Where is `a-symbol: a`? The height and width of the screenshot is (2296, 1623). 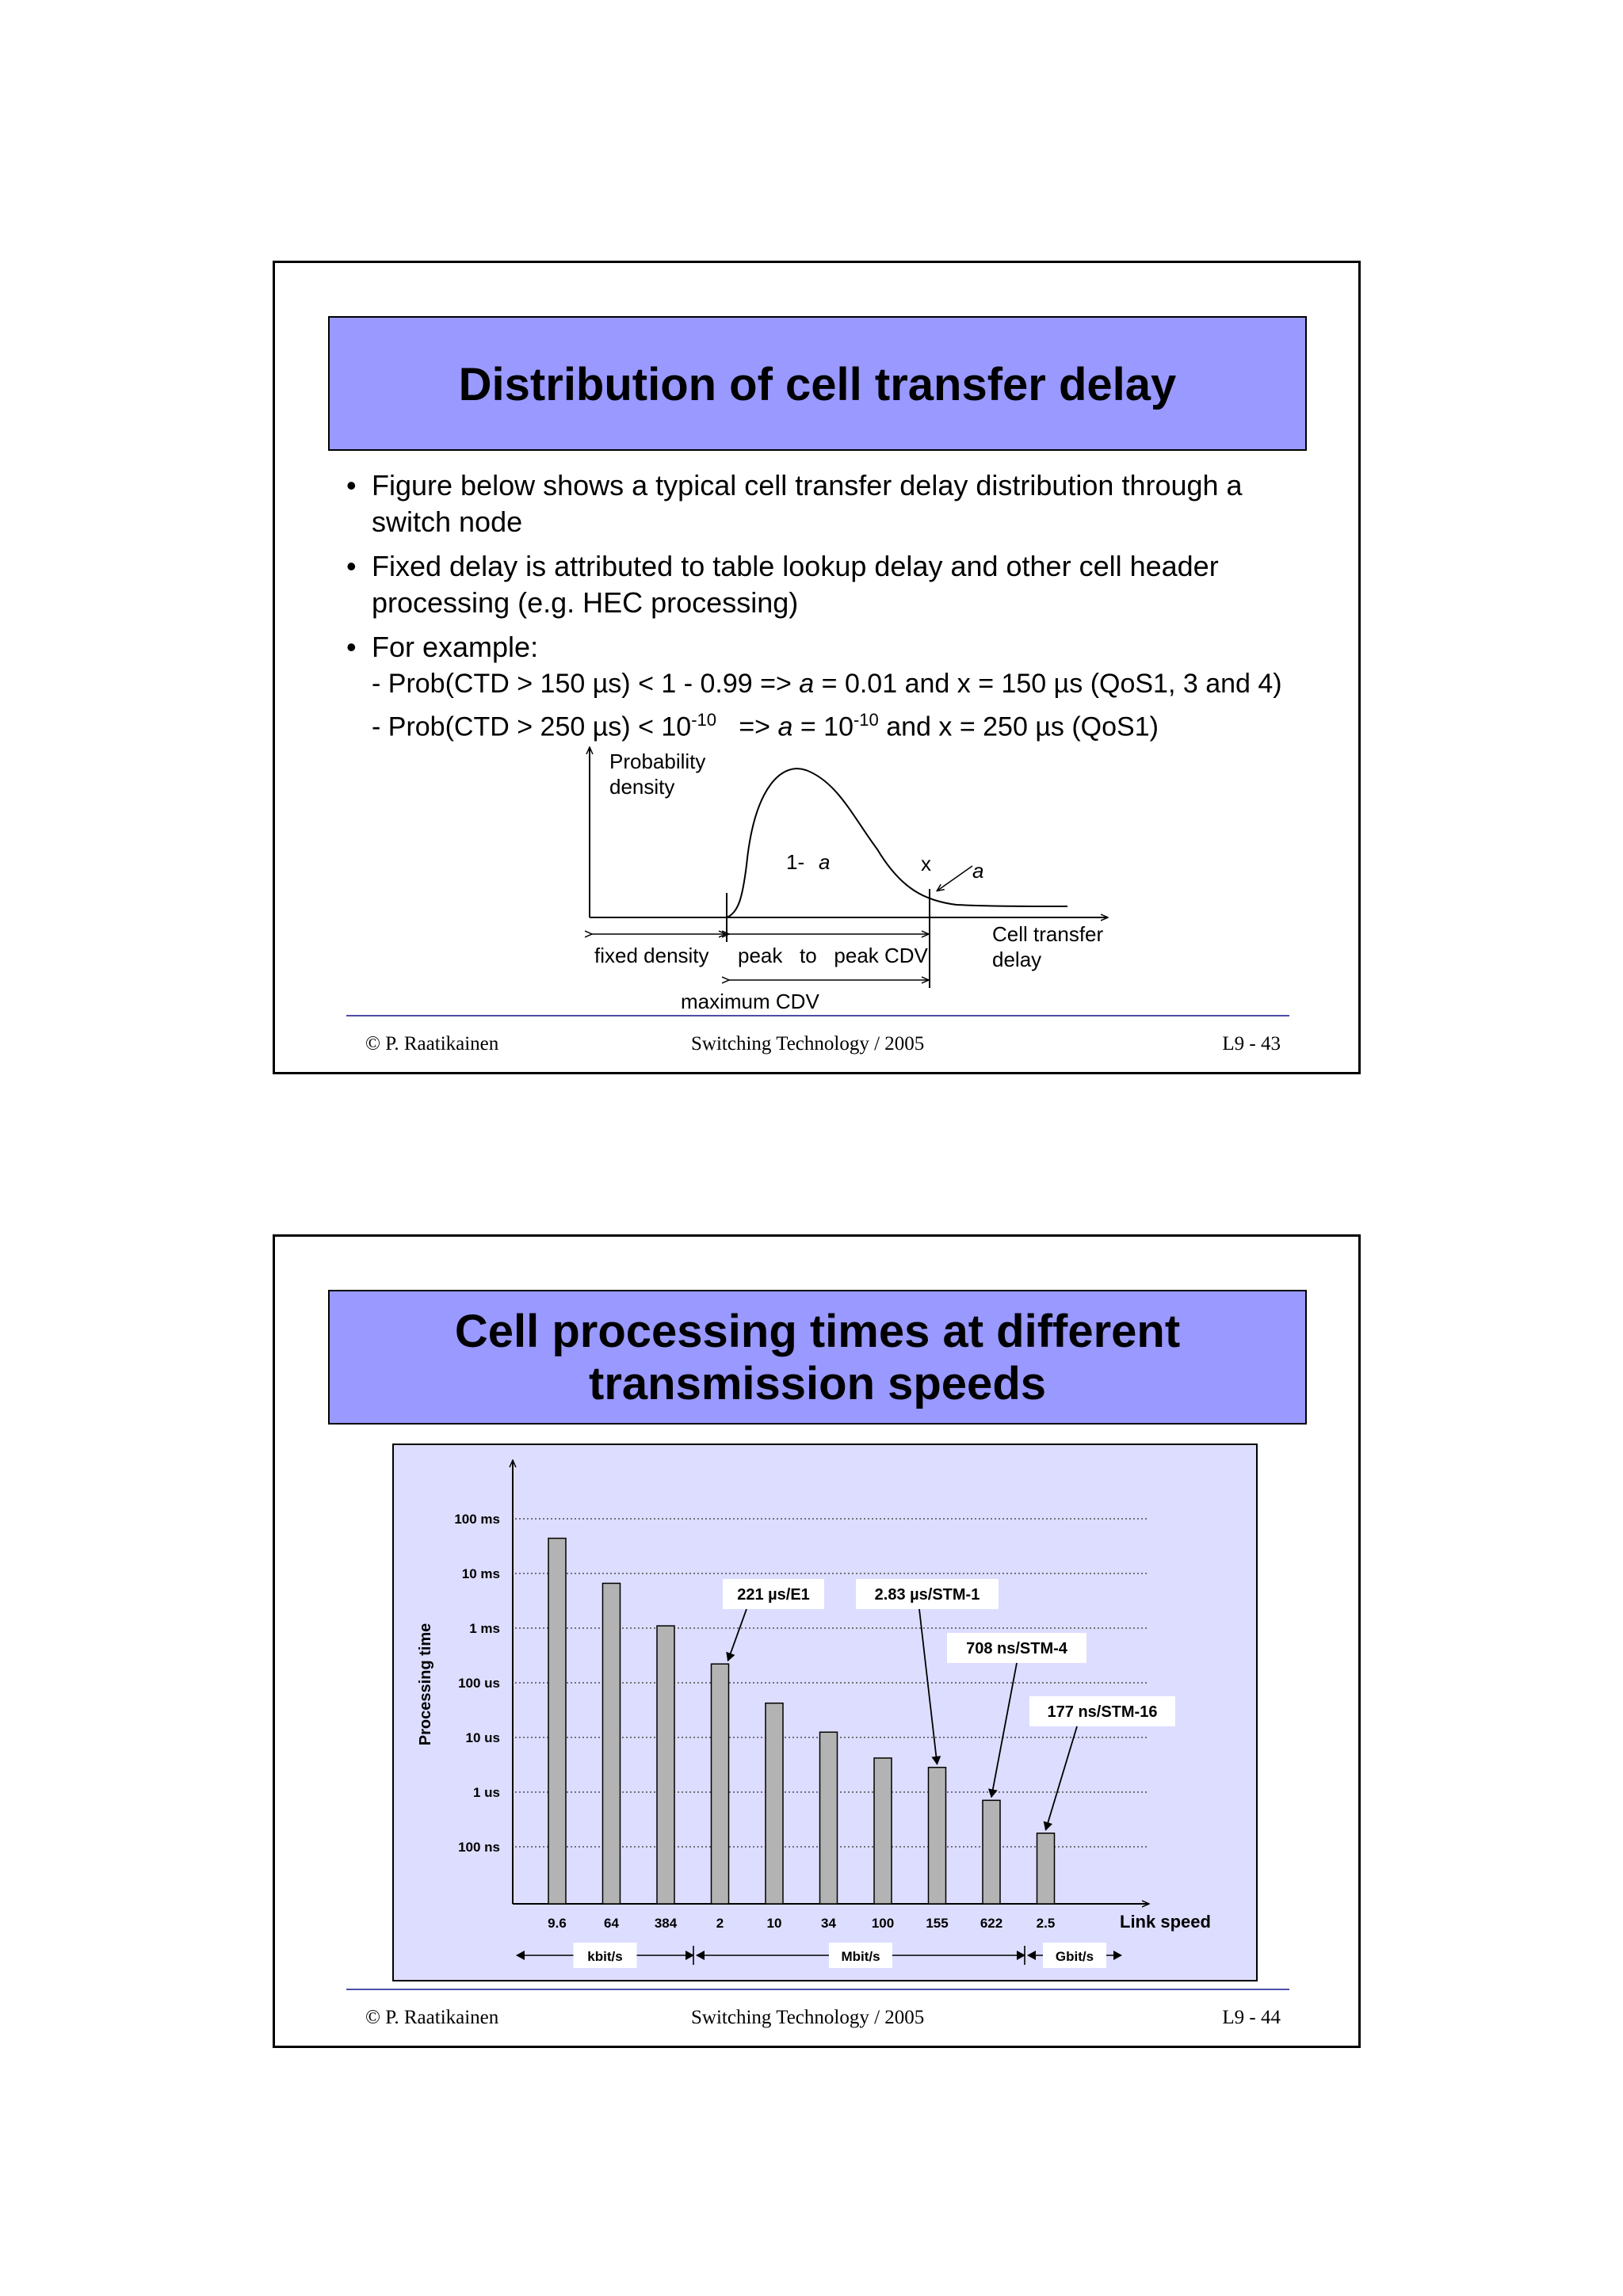 a-symbol: a is located at coordinates (824, 862).